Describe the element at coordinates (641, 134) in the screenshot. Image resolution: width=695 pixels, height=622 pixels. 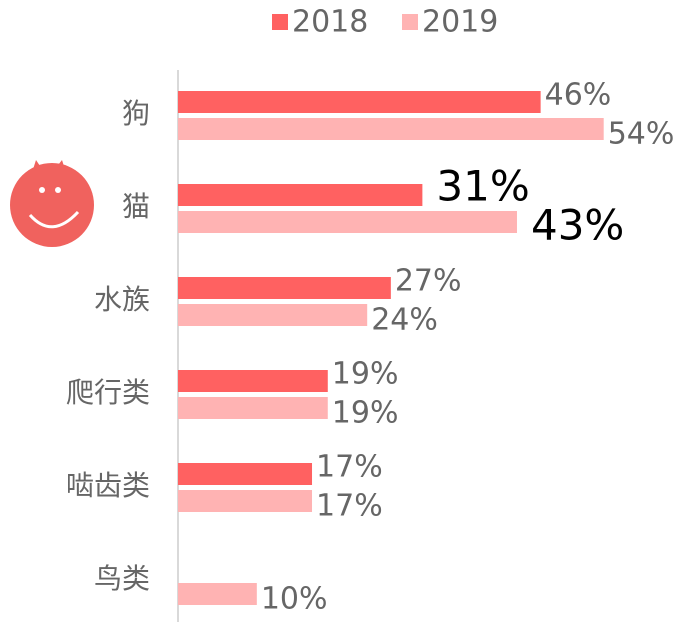
I see `value-label: 54%` at that location.